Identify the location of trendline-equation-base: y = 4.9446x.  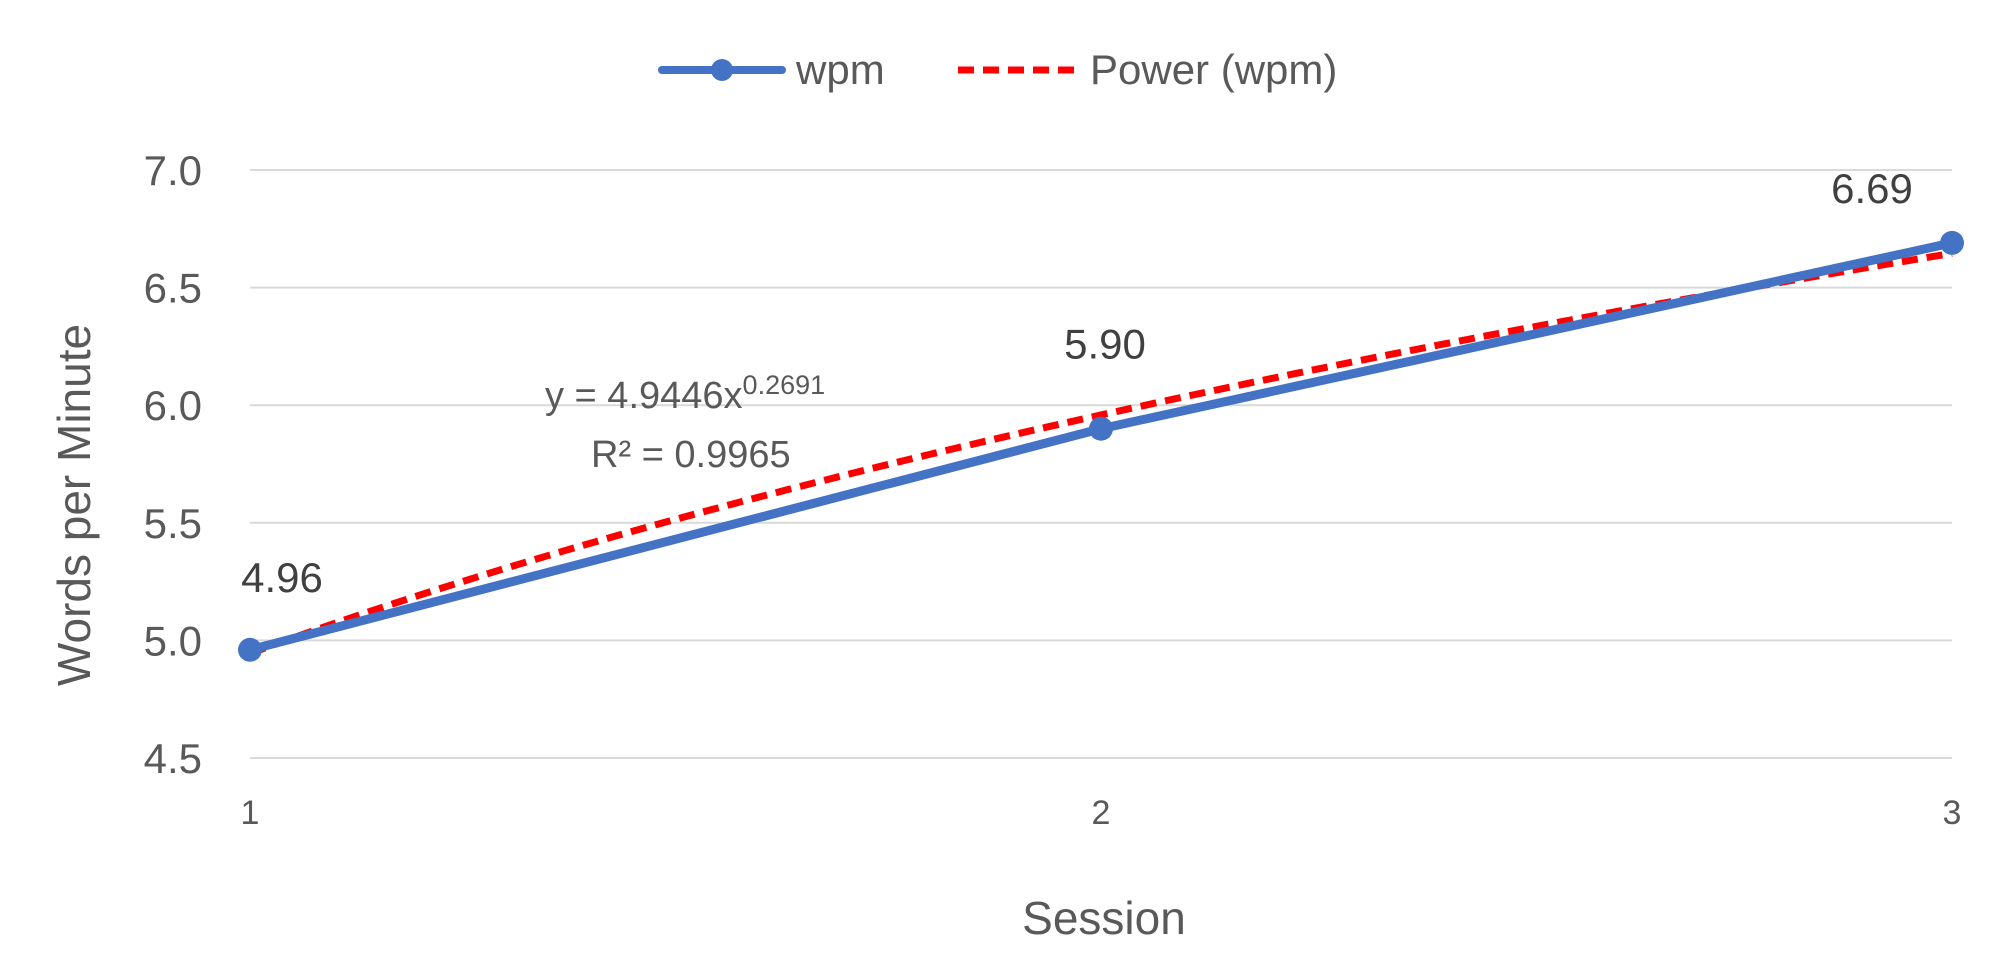
(644, 396).